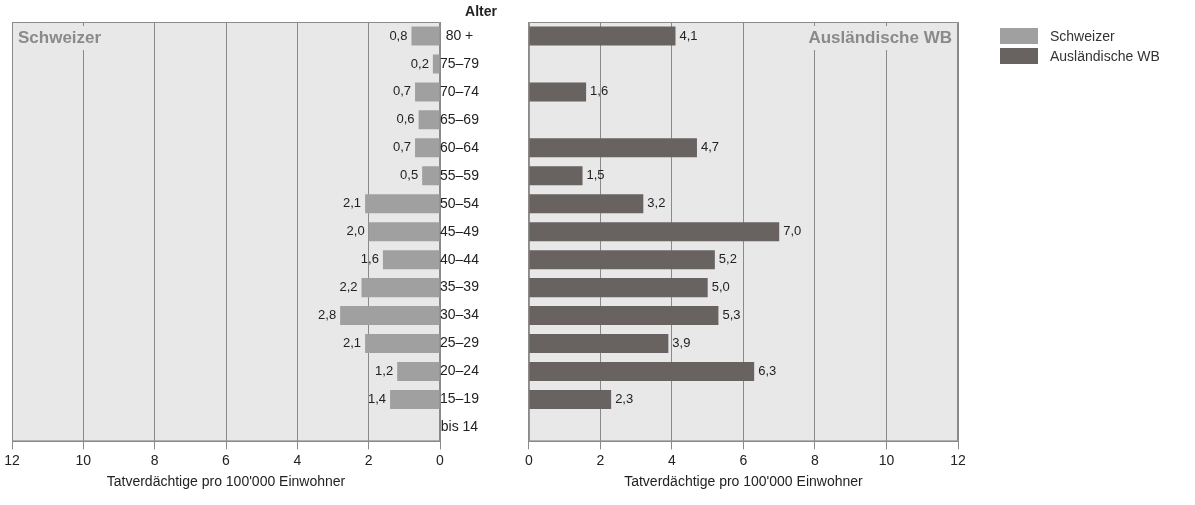 The width and height of the screenshot is (1195, 505). Describe the element at coordinates (459, 426) in the screenshot. I see `y-tick-label: bis 14` at that location.